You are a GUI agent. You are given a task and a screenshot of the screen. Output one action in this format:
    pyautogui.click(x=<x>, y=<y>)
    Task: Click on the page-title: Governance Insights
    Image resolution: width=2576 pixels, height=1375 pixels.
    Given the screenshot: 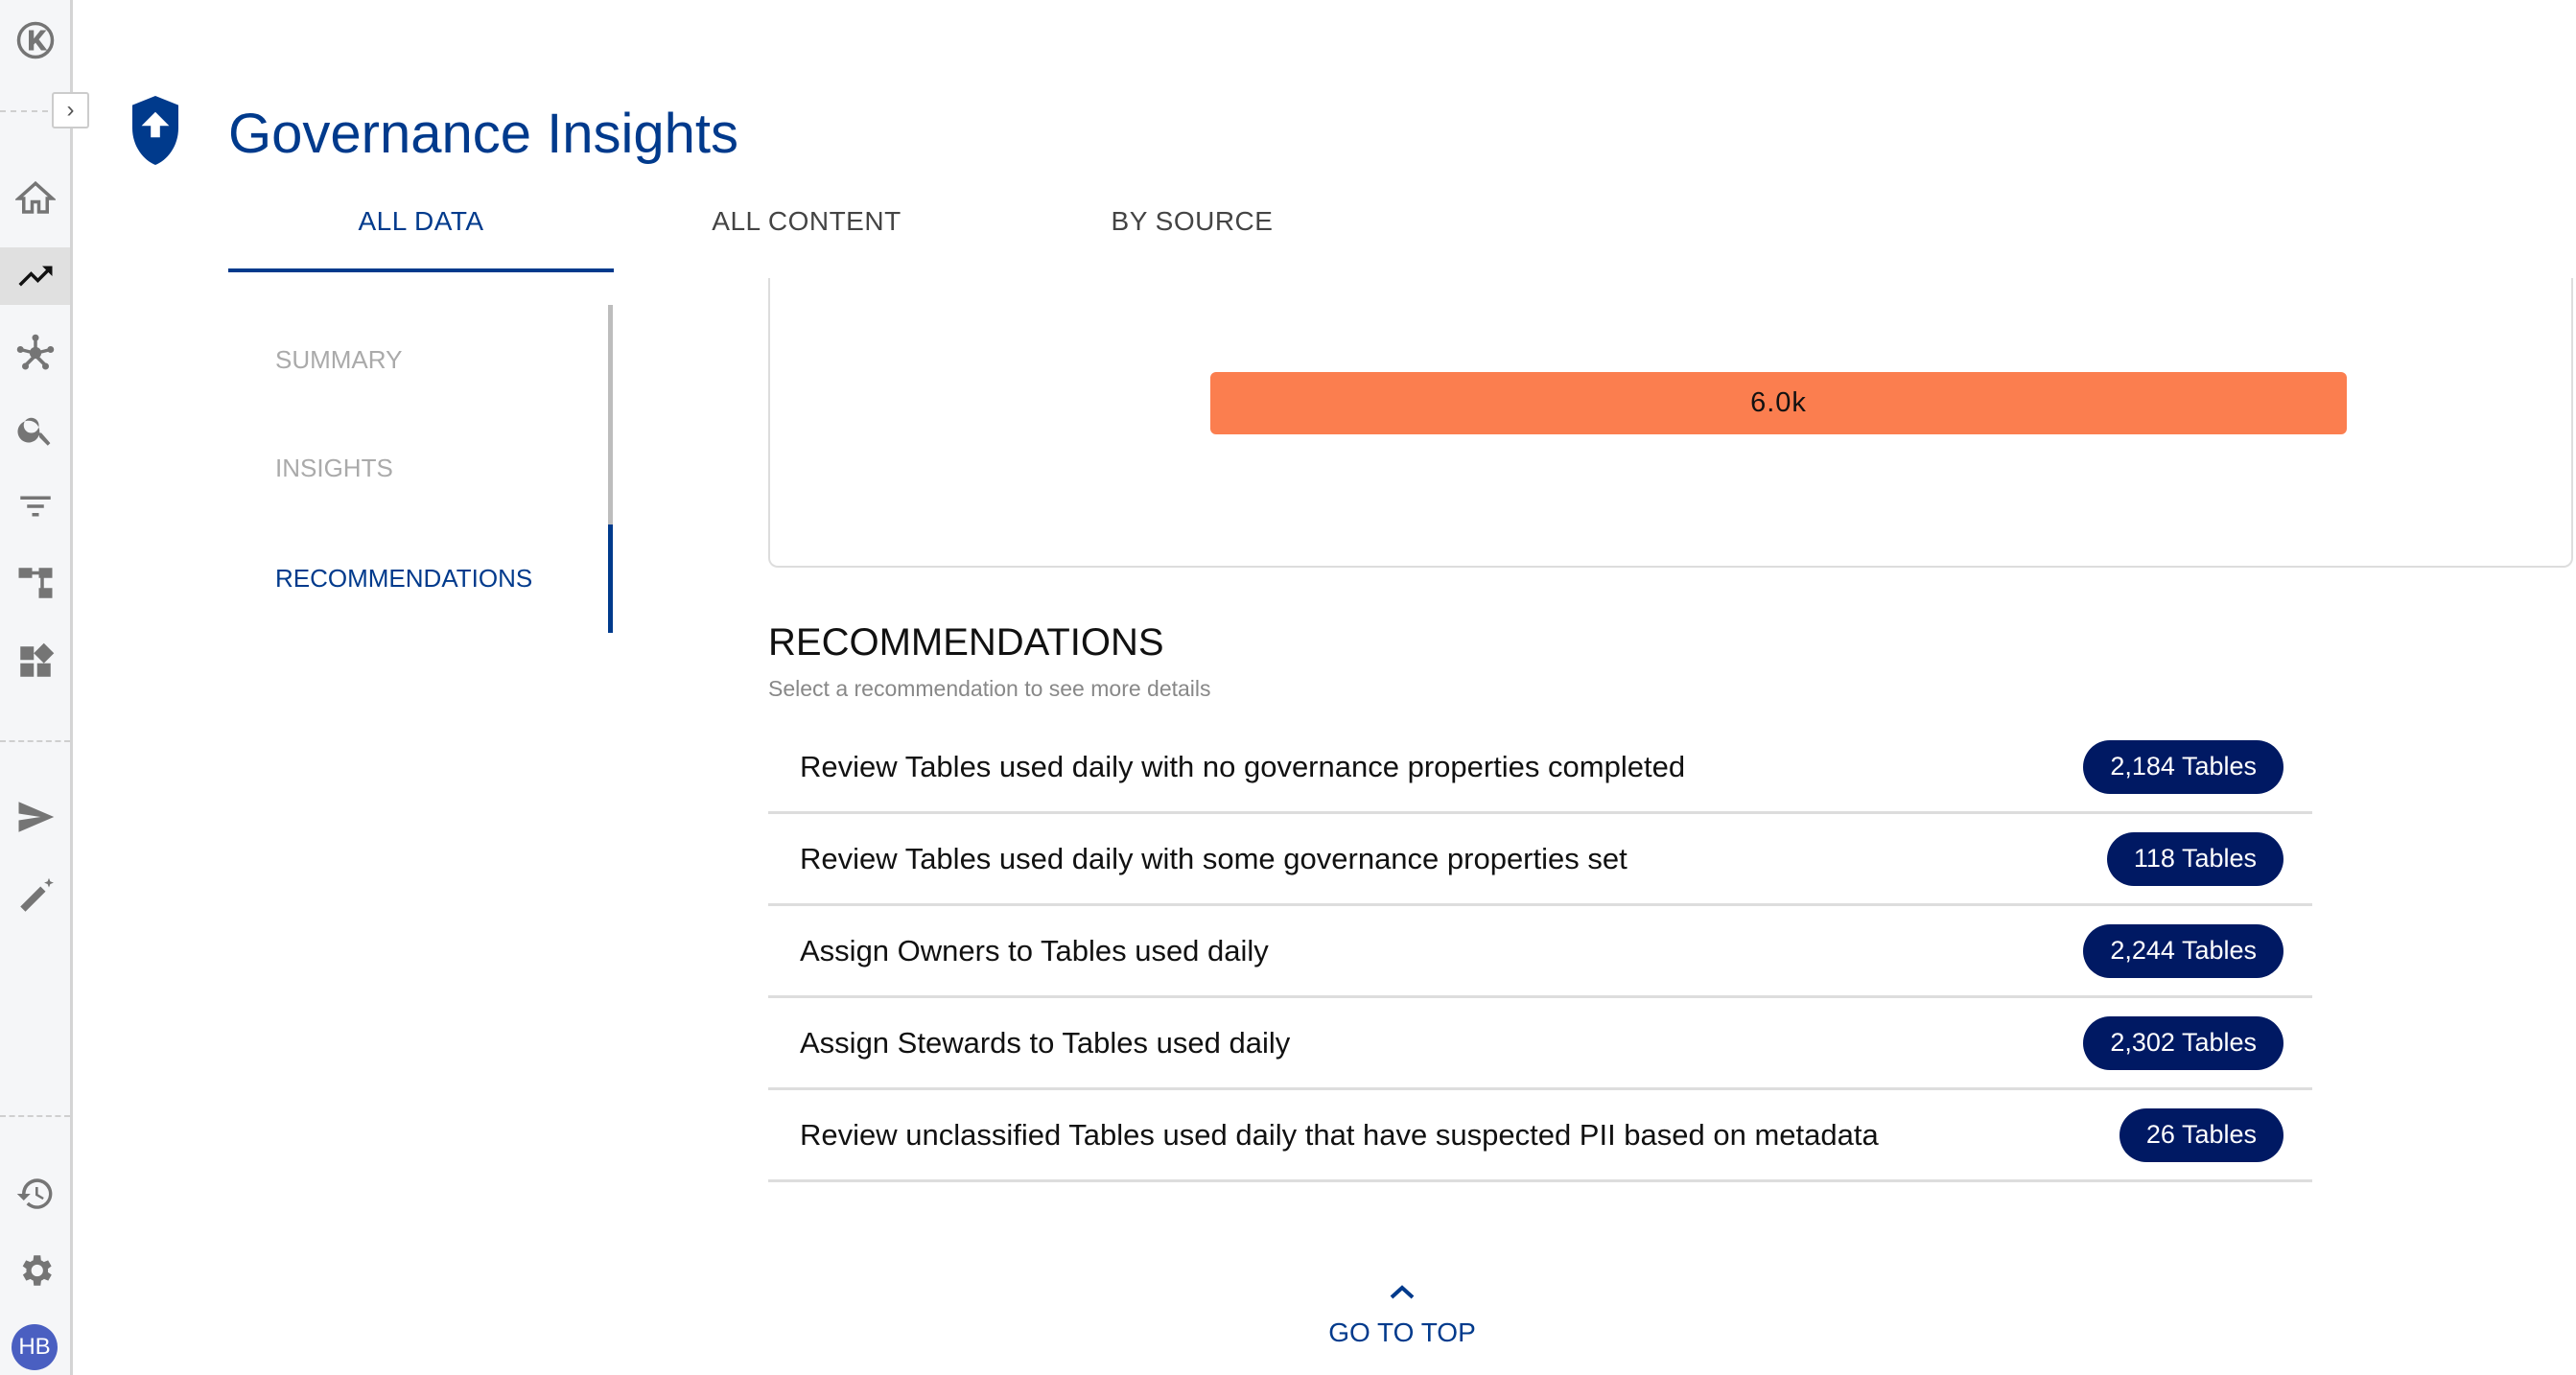 What is the action you would take?
    pyautogui.click(x=483, y=134)
    